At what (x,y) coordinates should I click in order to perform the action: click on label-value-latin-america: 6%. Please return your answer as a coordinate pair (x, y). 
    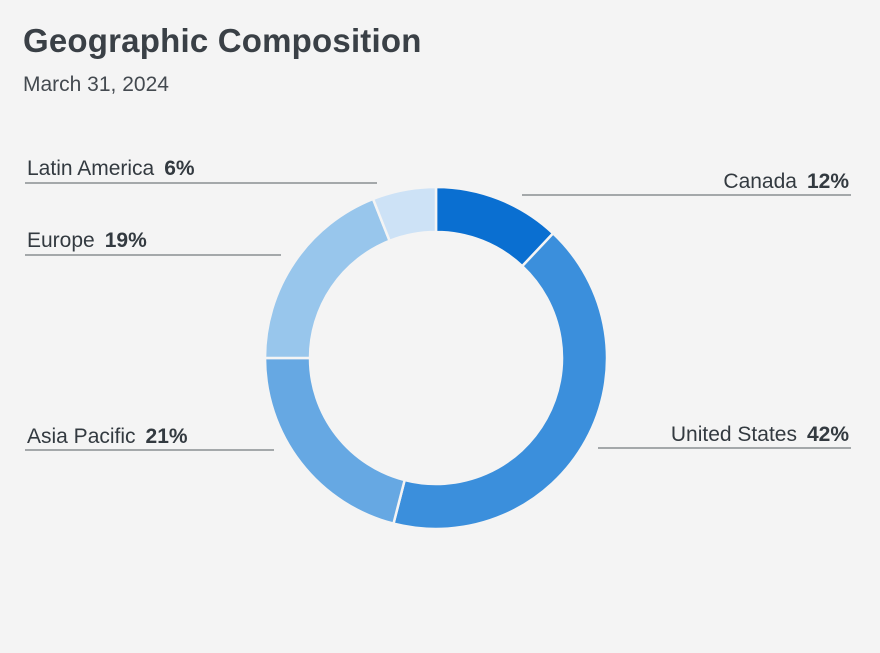
    Looking at the image, I should click on (179, 168).